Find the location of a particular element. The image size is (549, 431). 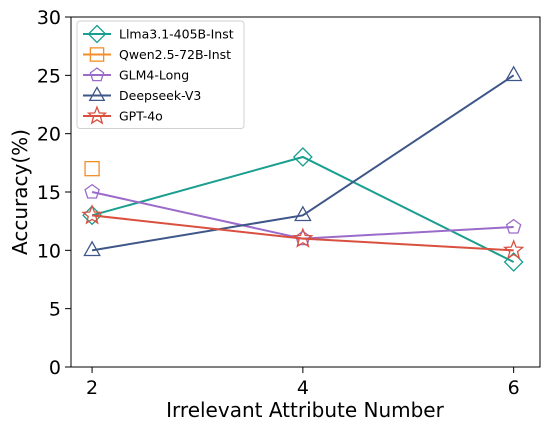

y-tick-label: 10 is located at coordinates (49, 251).